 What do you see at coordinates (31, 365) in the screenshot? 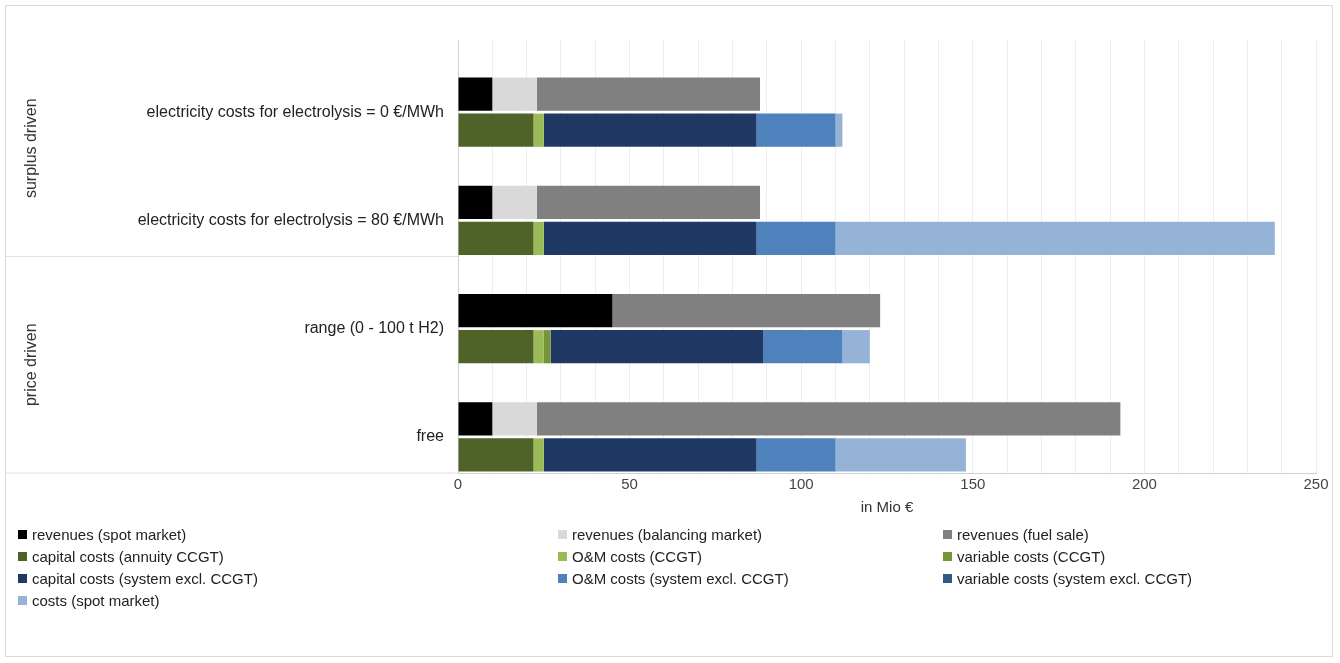
I see `text: price driven` at bounding box center [31, 365].